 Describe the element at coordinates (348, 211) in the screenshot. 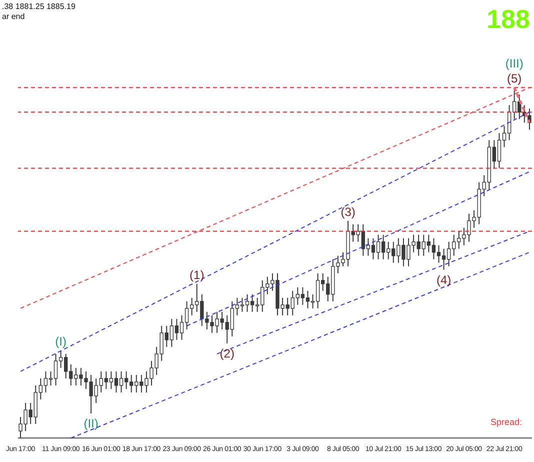

I see `annotation: (3)` at that location.